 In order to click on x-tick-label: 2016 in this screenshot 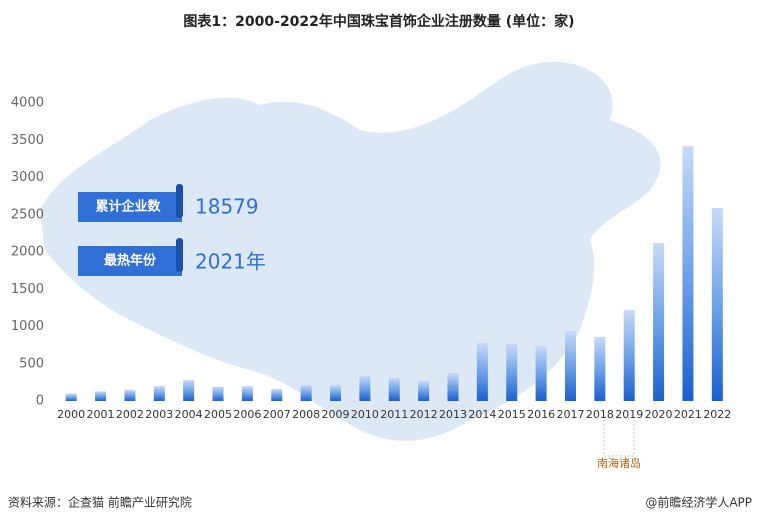, I will do `click(541, 414)`.